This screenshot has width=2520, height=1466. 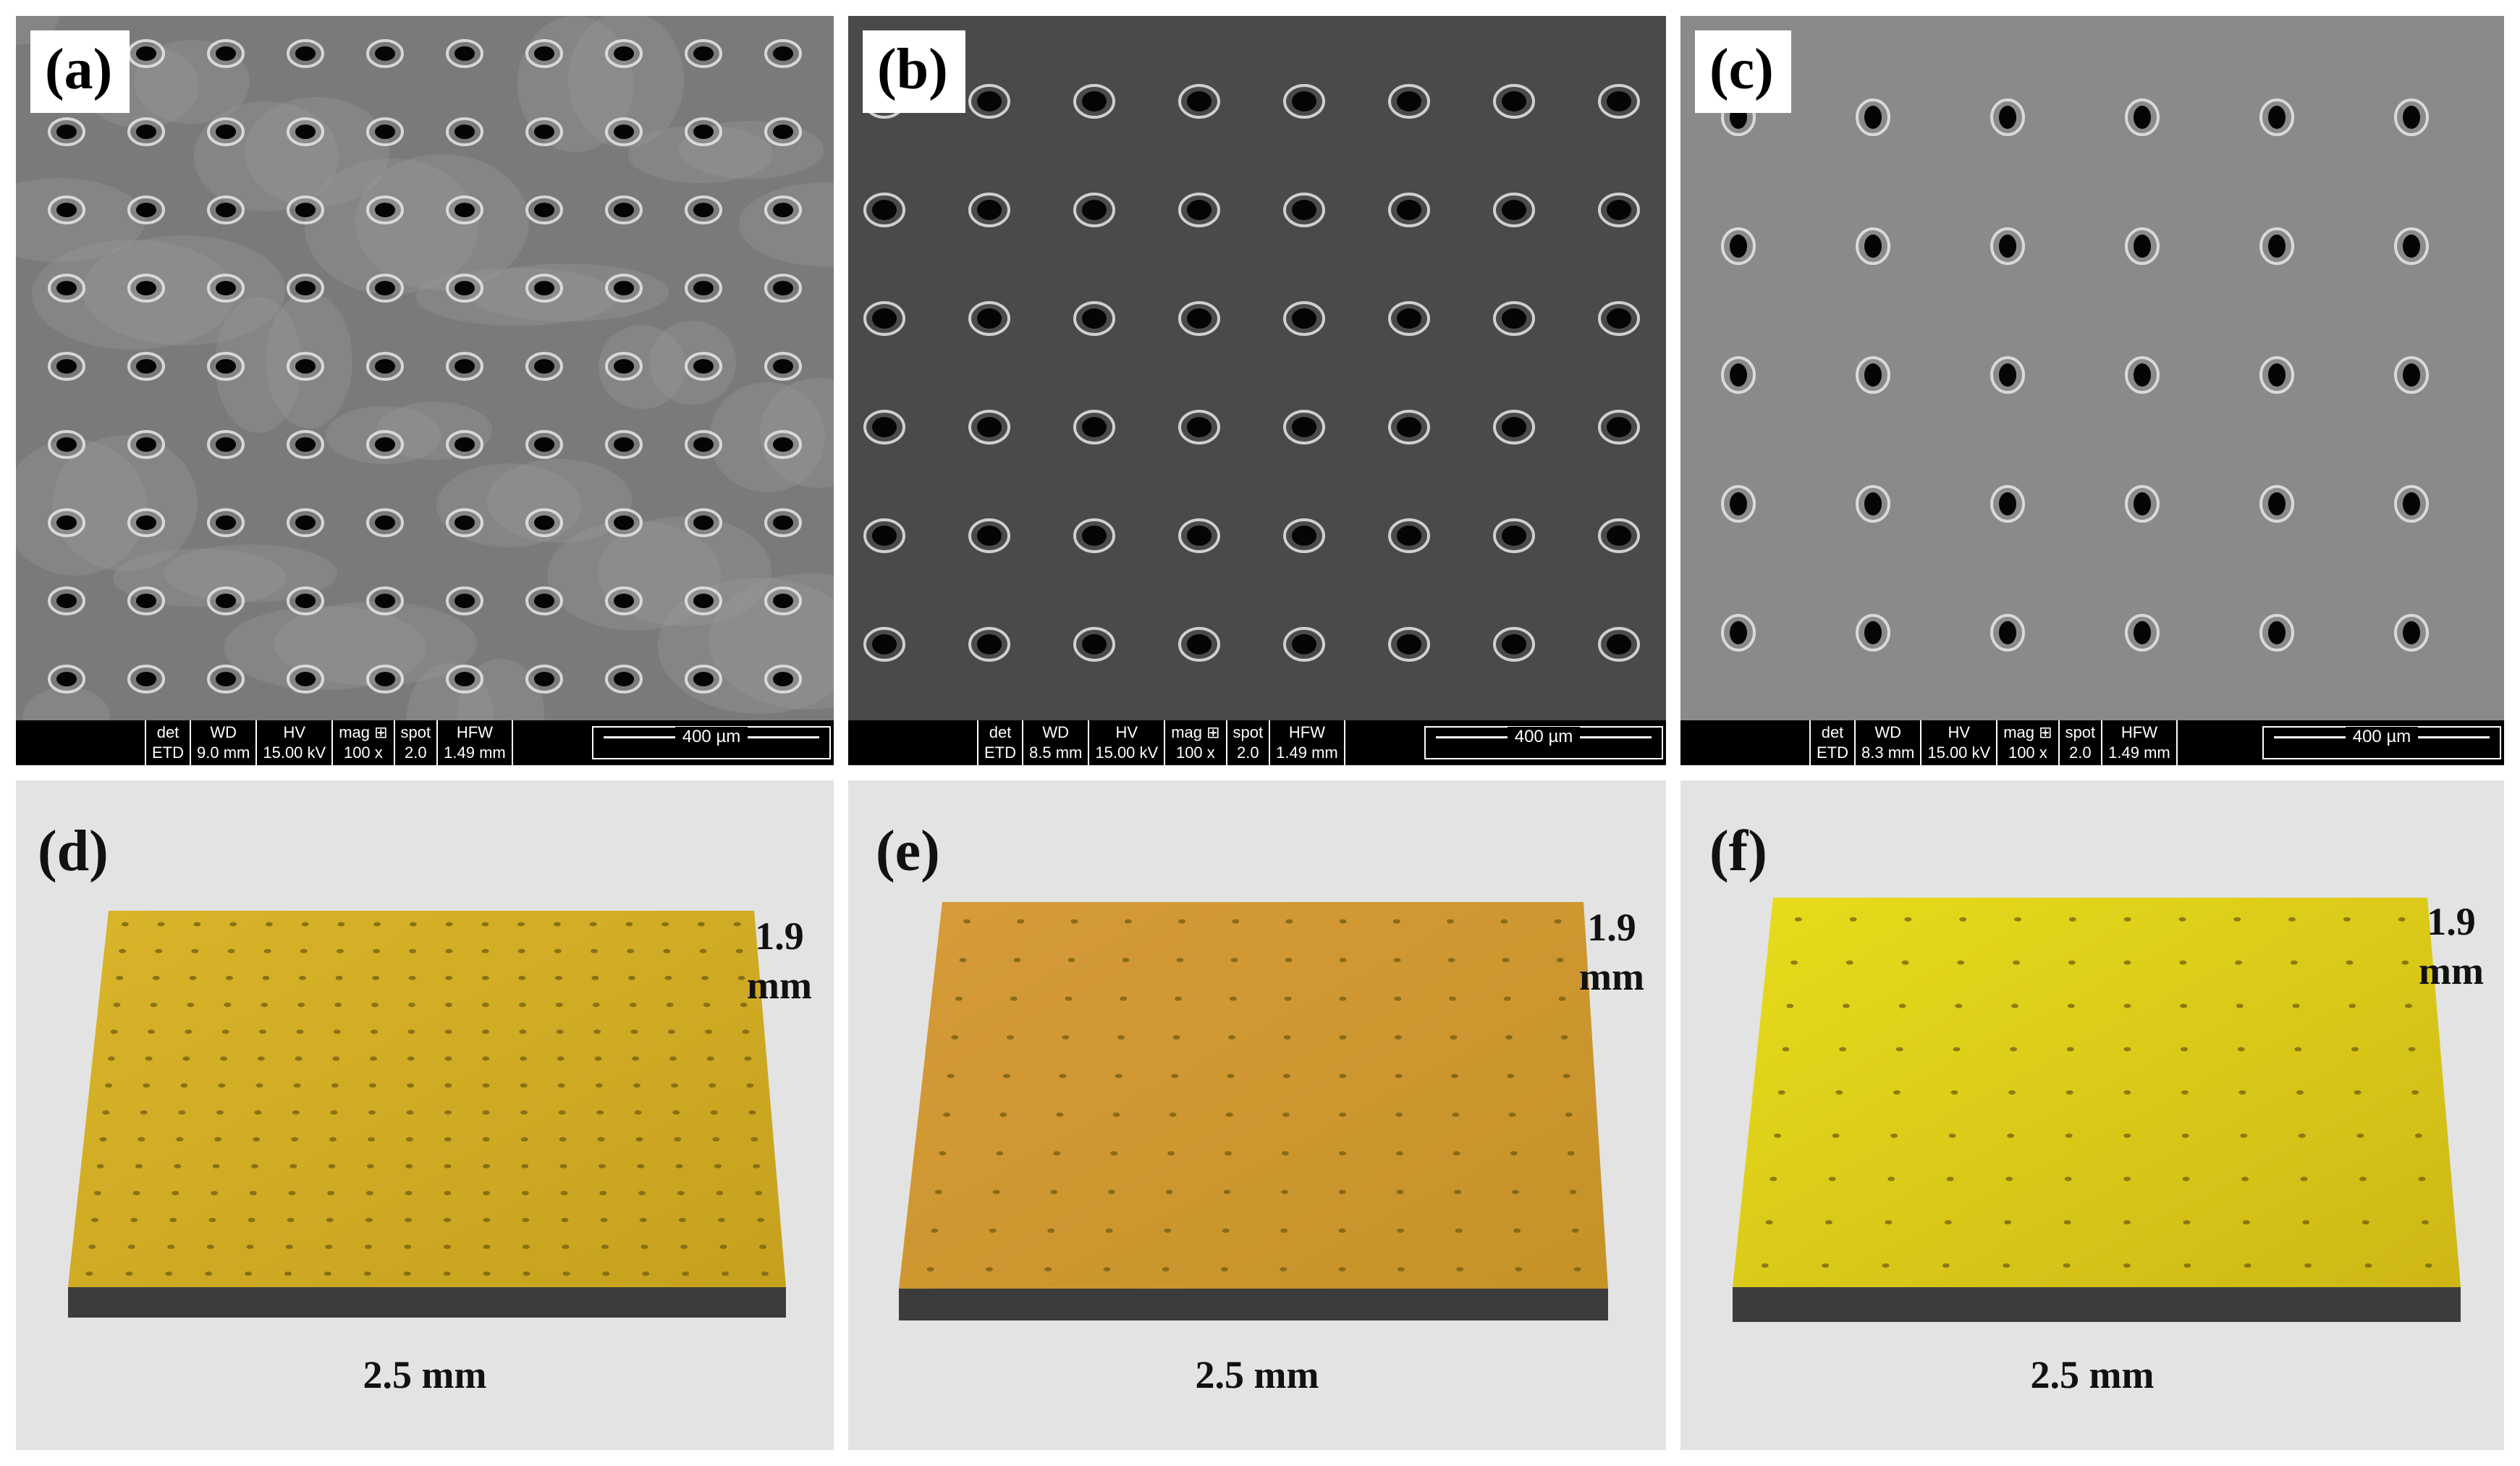 I want to click on profile-panel-e: (e) 1.9 mm 2.5 mm, so click(x=1257, y=1115).